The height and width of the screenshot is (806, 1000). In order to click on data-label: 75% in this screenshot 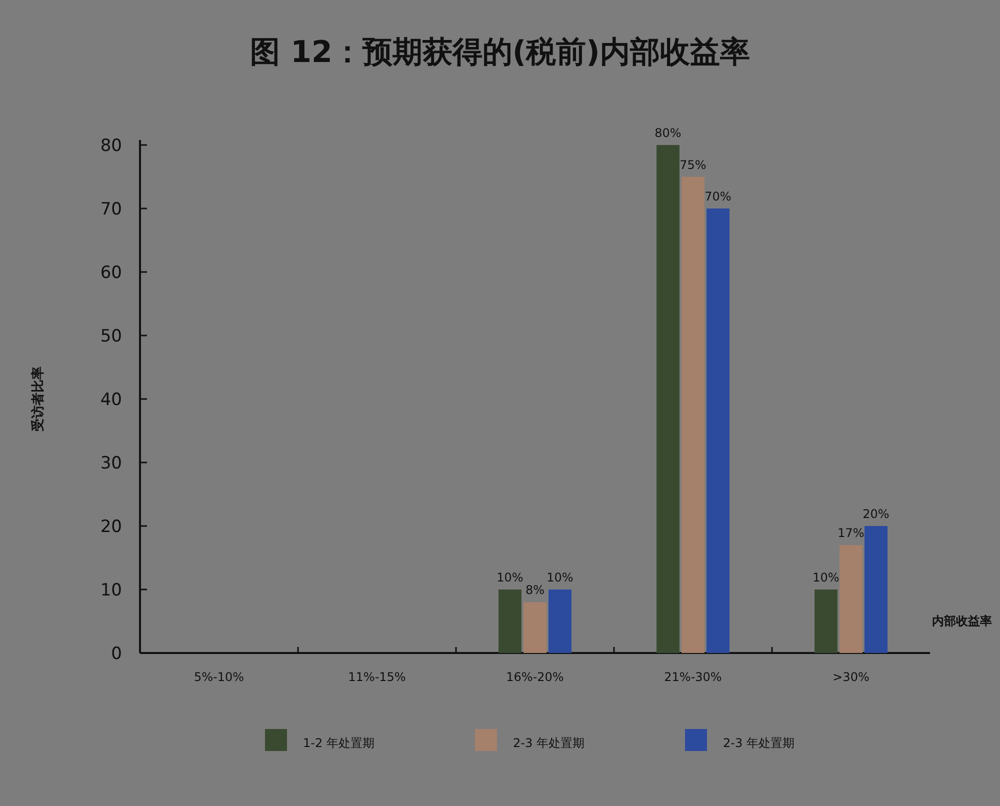, I will do `click(693, 165)`.